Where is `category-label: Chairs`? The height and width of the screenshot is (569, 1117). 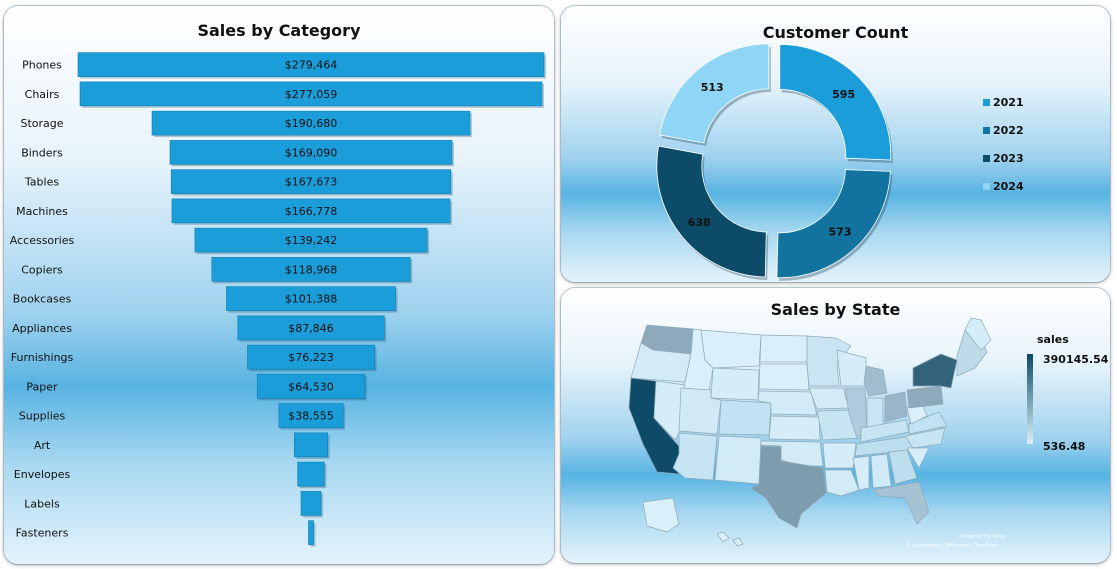
category-label: Chairs is located at coordinates (42, 94).